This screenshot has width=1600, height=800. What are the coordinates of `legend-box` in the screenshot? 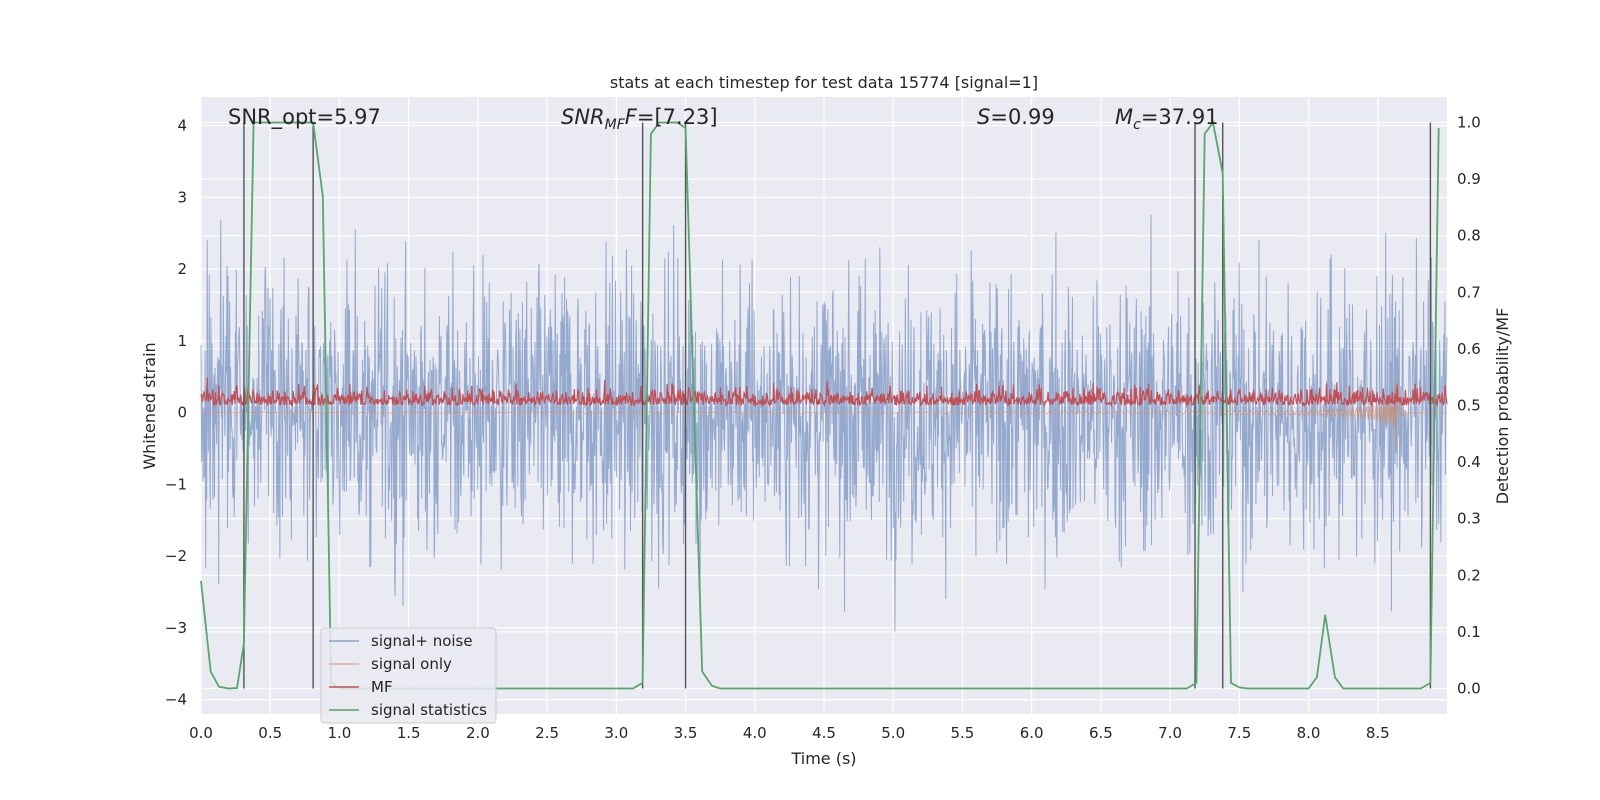 It's located at (408, 675).